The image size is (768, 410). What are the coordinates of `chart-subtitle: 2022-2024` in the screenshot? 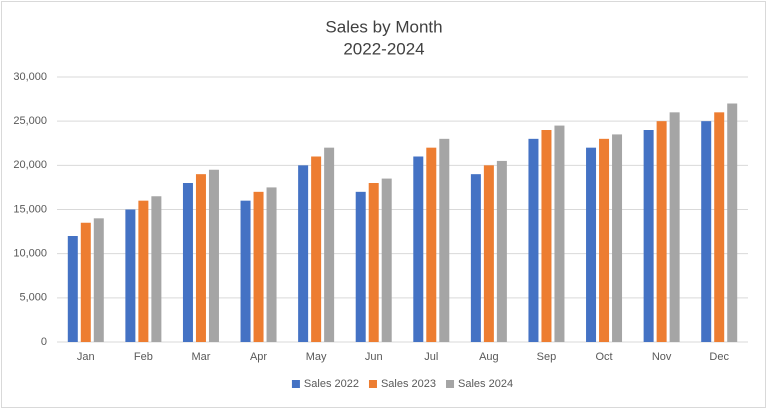 It's located at (383, 48).